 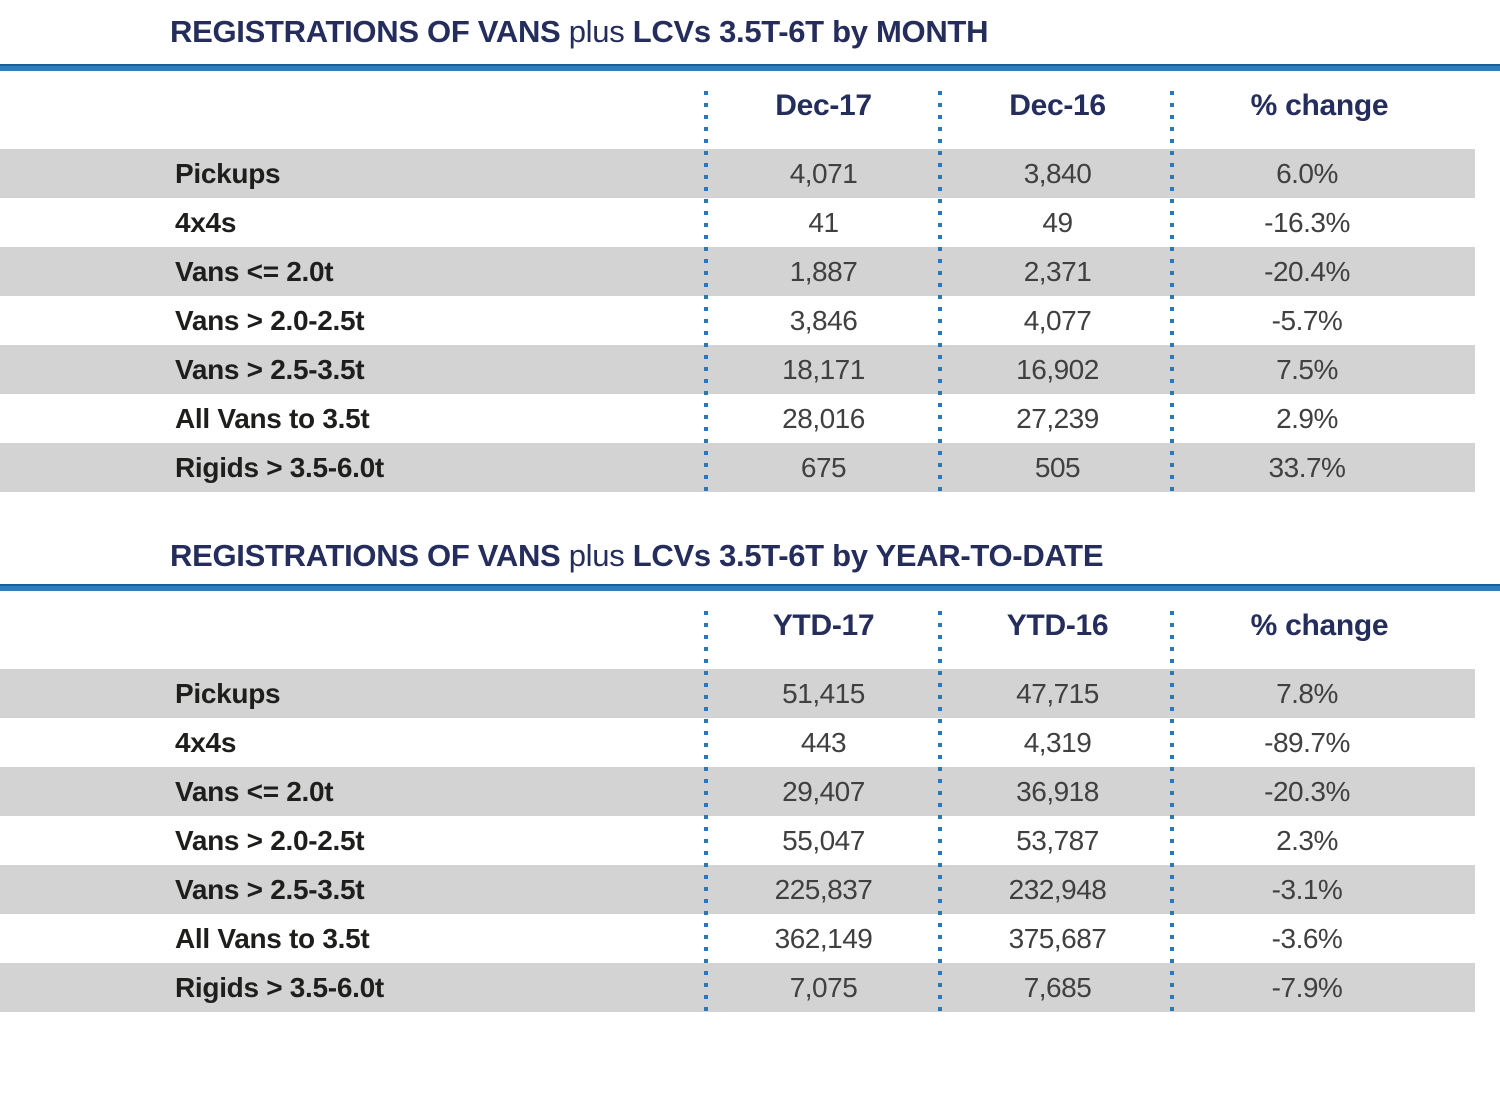 I want to click on pct-change-value: -5.7%, so click(x=1307, y=320).